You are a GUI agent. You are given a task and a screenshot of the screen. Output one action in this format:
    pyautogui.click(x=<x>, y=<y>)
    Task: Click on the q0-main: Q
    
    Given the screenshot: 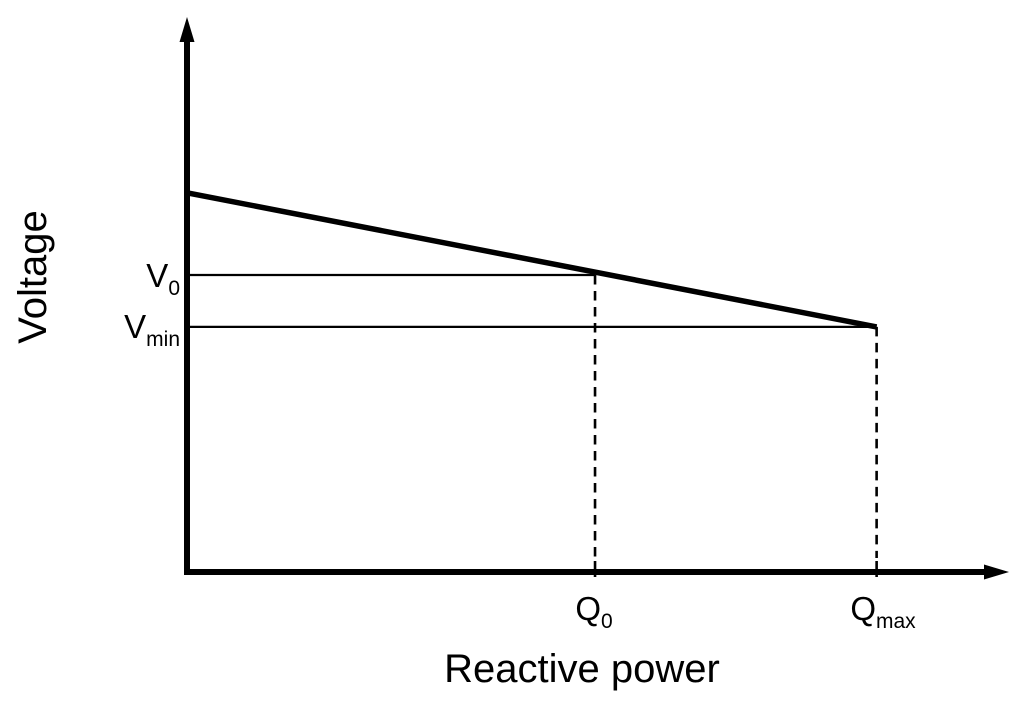 What is the action you would take?
    pyautogui.click(x=588, y=608)
    